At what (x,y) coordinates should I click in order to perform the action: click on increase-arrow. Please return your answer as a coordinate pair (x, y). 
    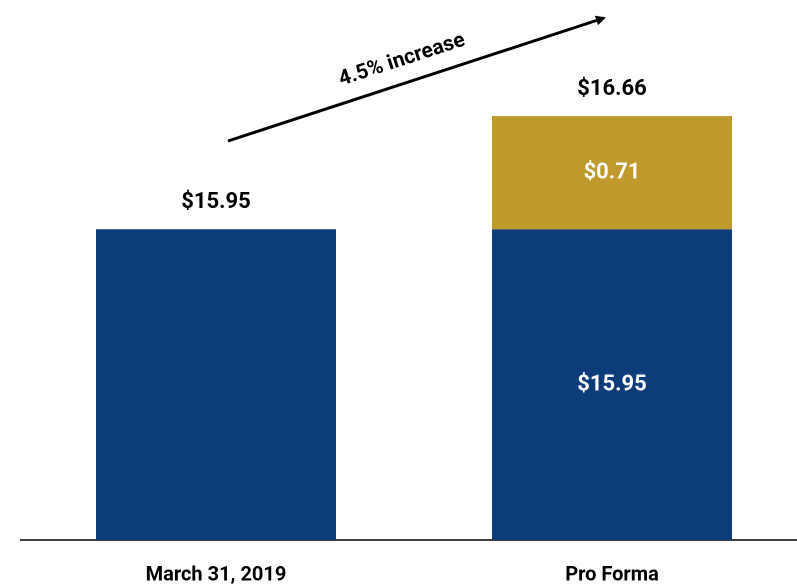
    Looking at the image, I should click on (416, 79).